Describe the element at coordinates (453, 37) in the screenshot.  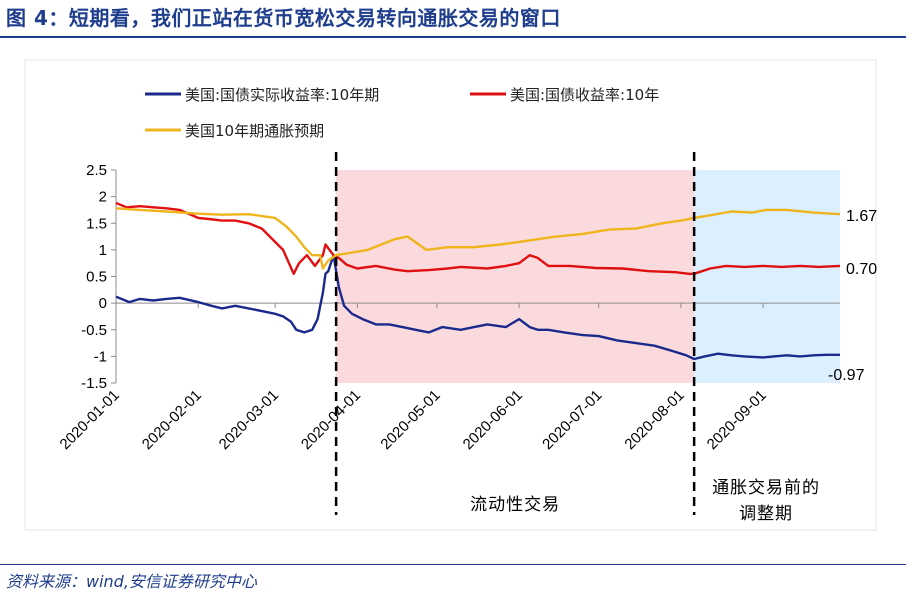
I see `title-rule` at that location.